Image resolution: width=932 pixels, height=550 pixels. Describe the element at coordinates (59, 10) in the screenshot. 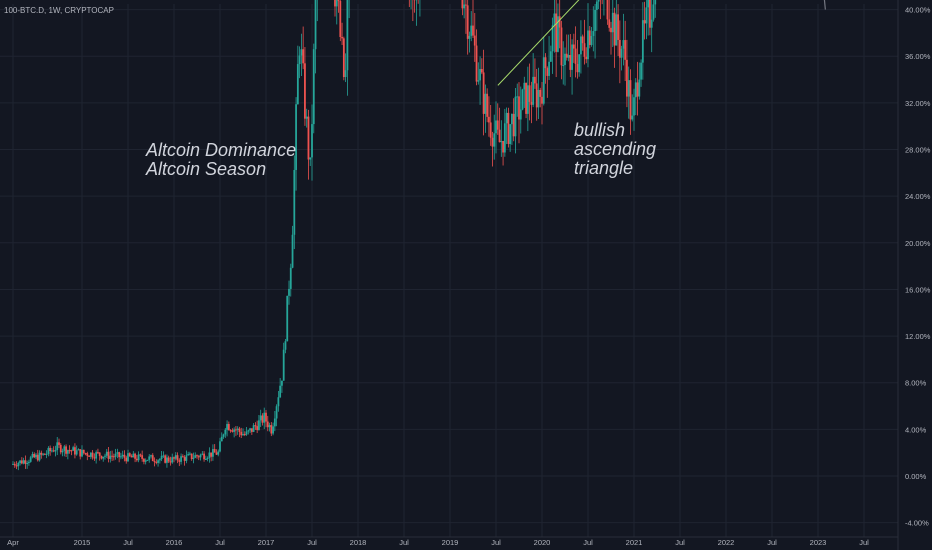

I see `symbol-header: 100-BTC.D, 1W, CRYPTOCAP` at that location.